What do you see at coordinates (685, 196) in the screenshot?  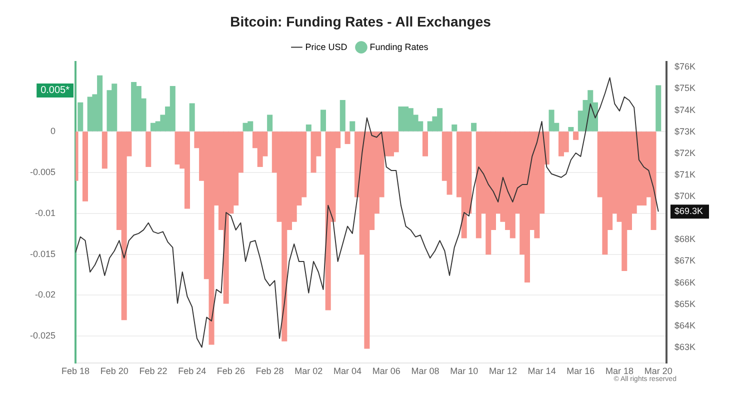 I see `y2-tick-label: $70K` at bounding box center [685, 196].